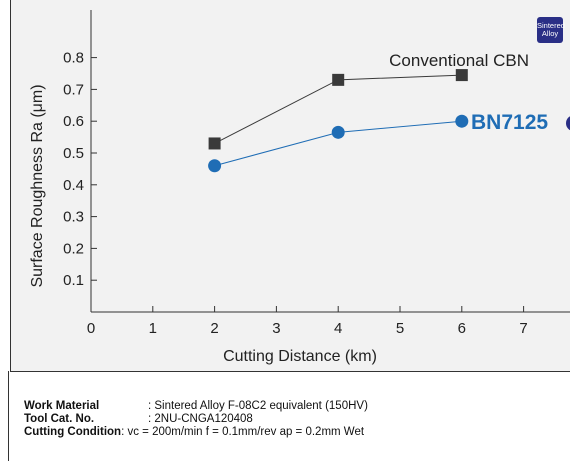  I want to click on condition-label: Work Material, so click(62, 406).